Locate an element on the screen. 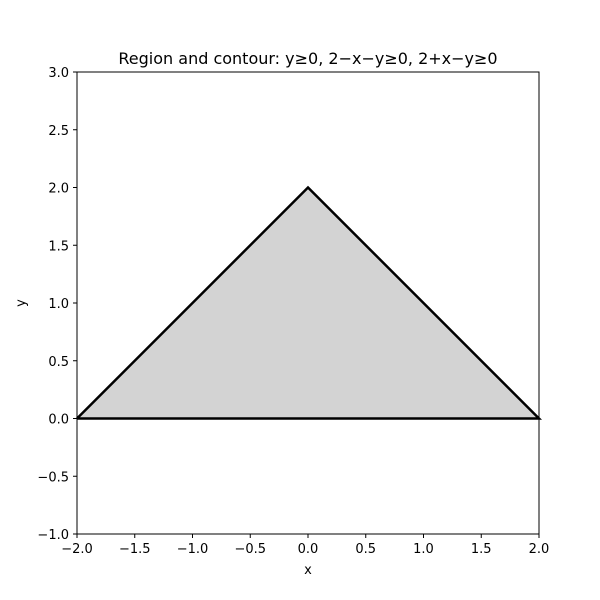 This screenshot has height=600, width=600. x-tick-label: 0.5 is located at coordinates (365, 549).